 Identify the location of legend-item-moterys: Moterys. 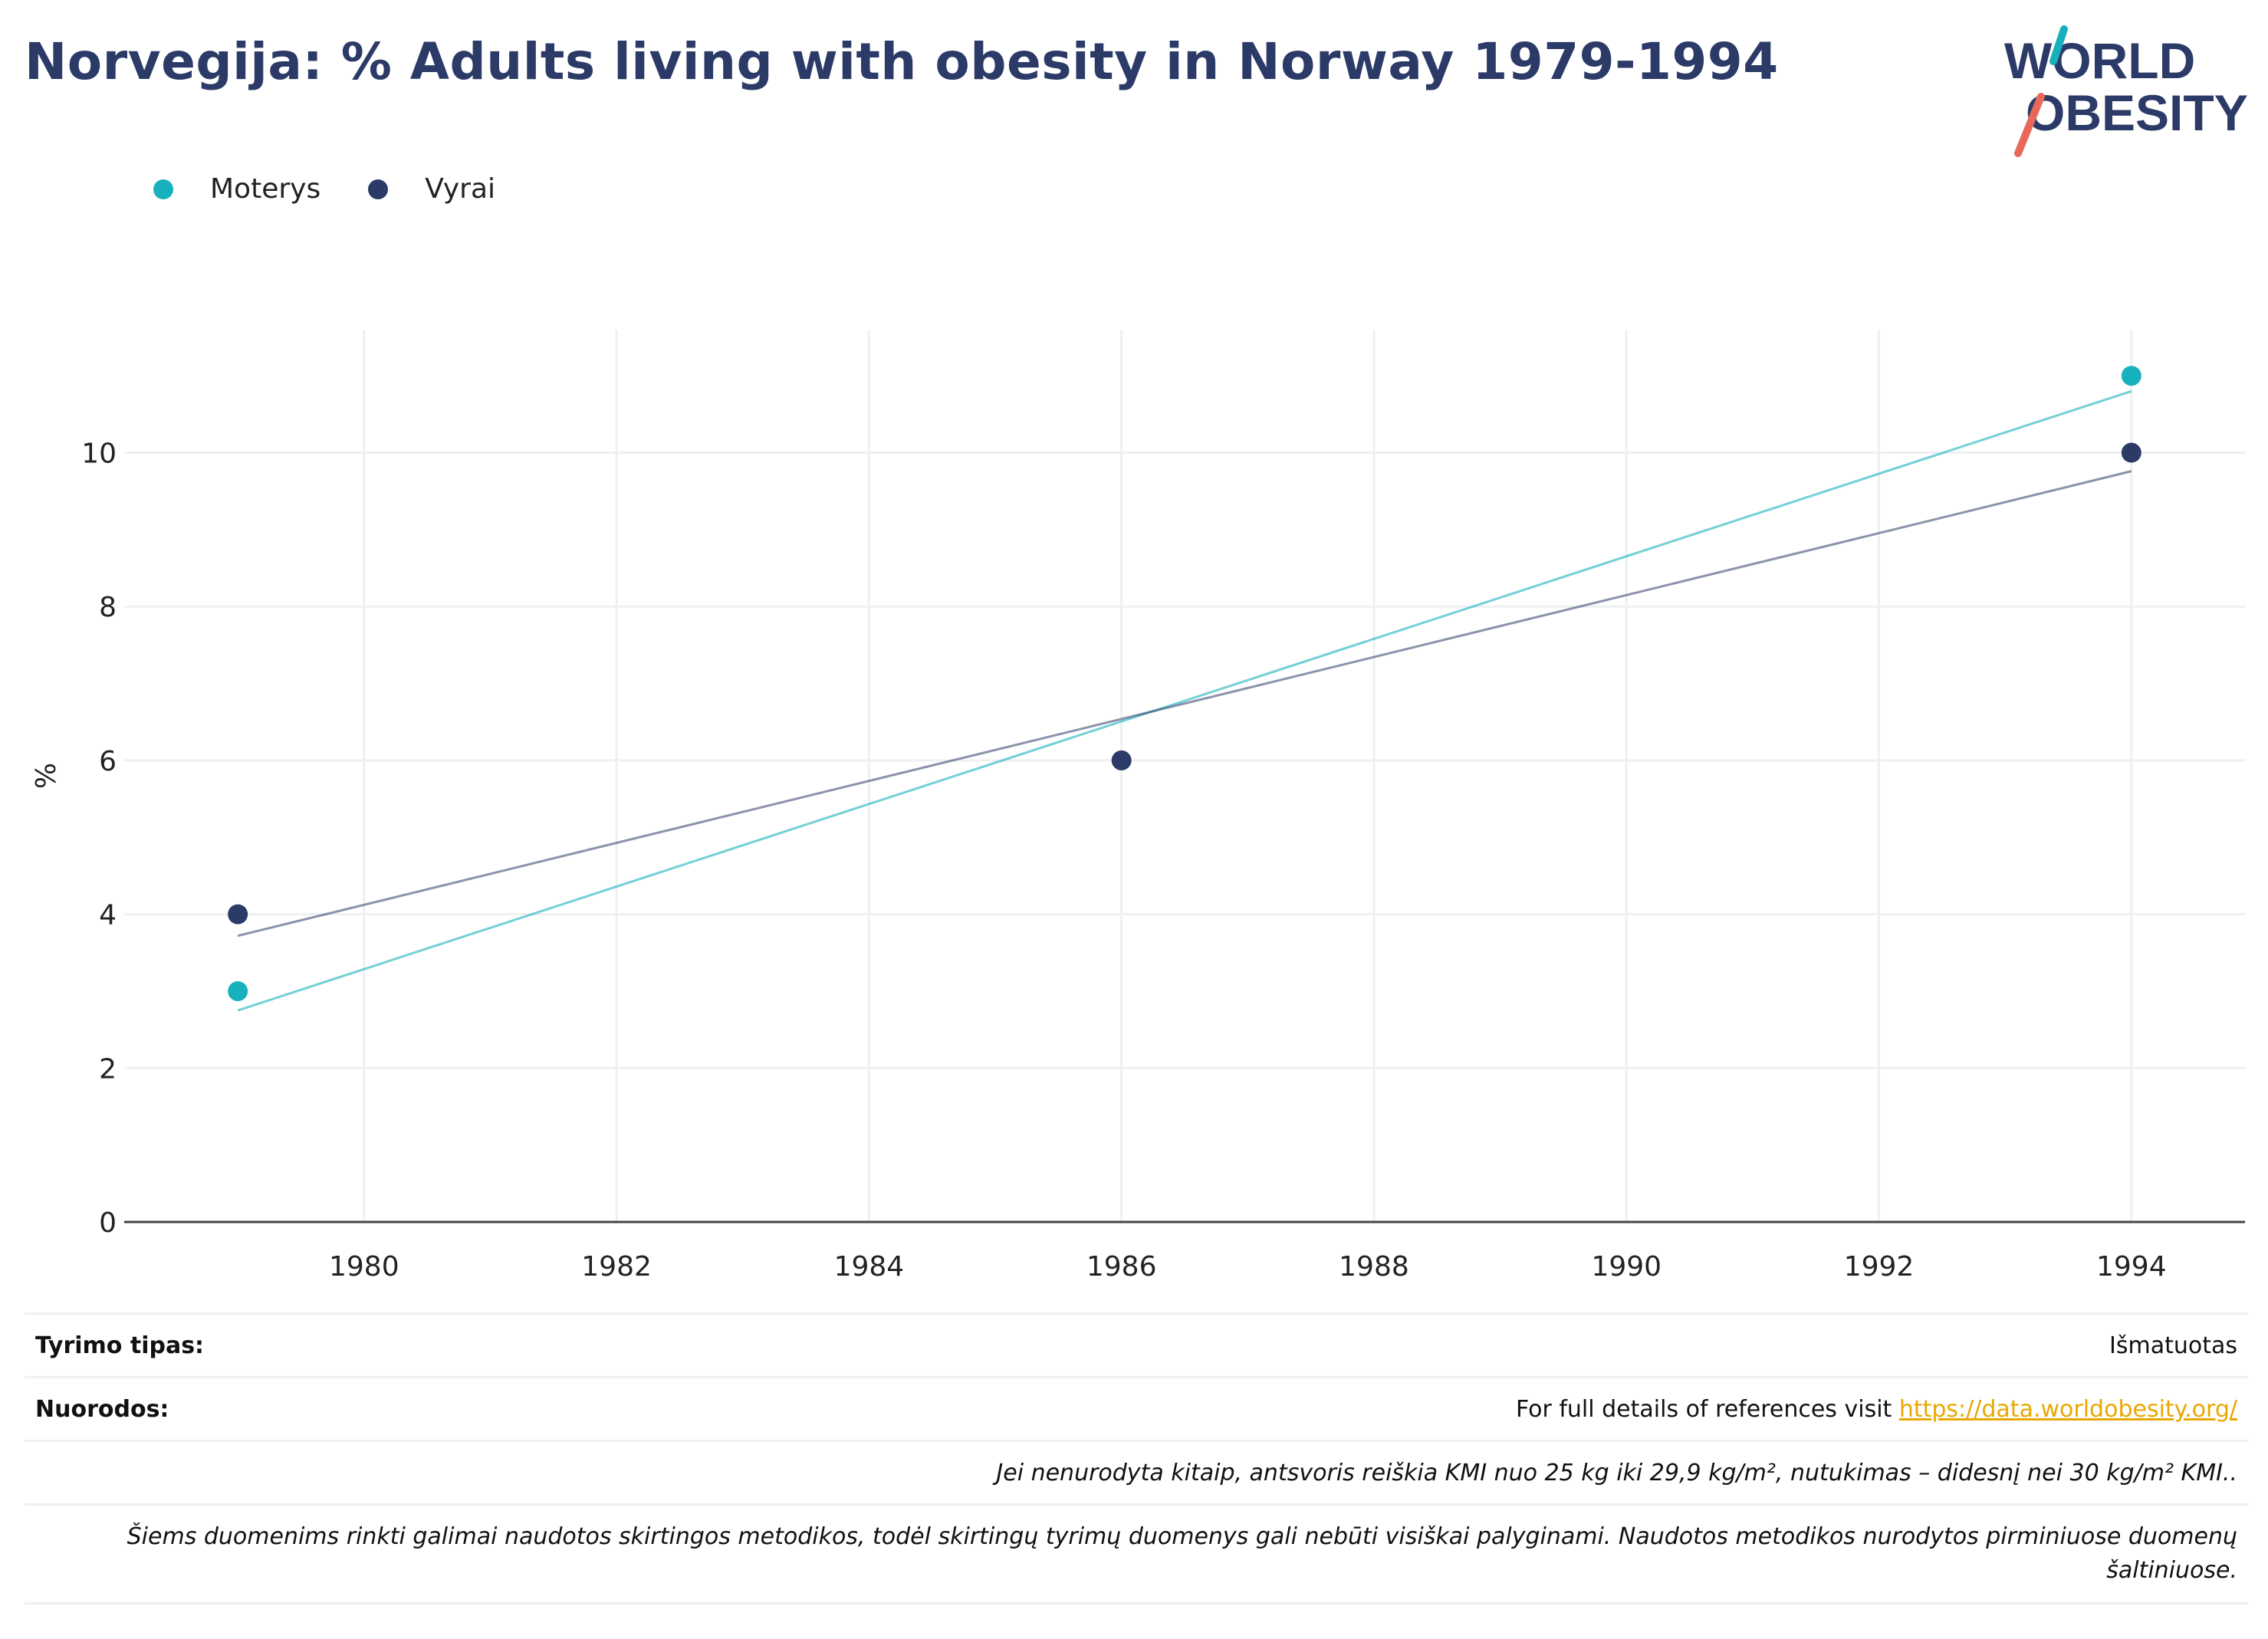
(236, 189).